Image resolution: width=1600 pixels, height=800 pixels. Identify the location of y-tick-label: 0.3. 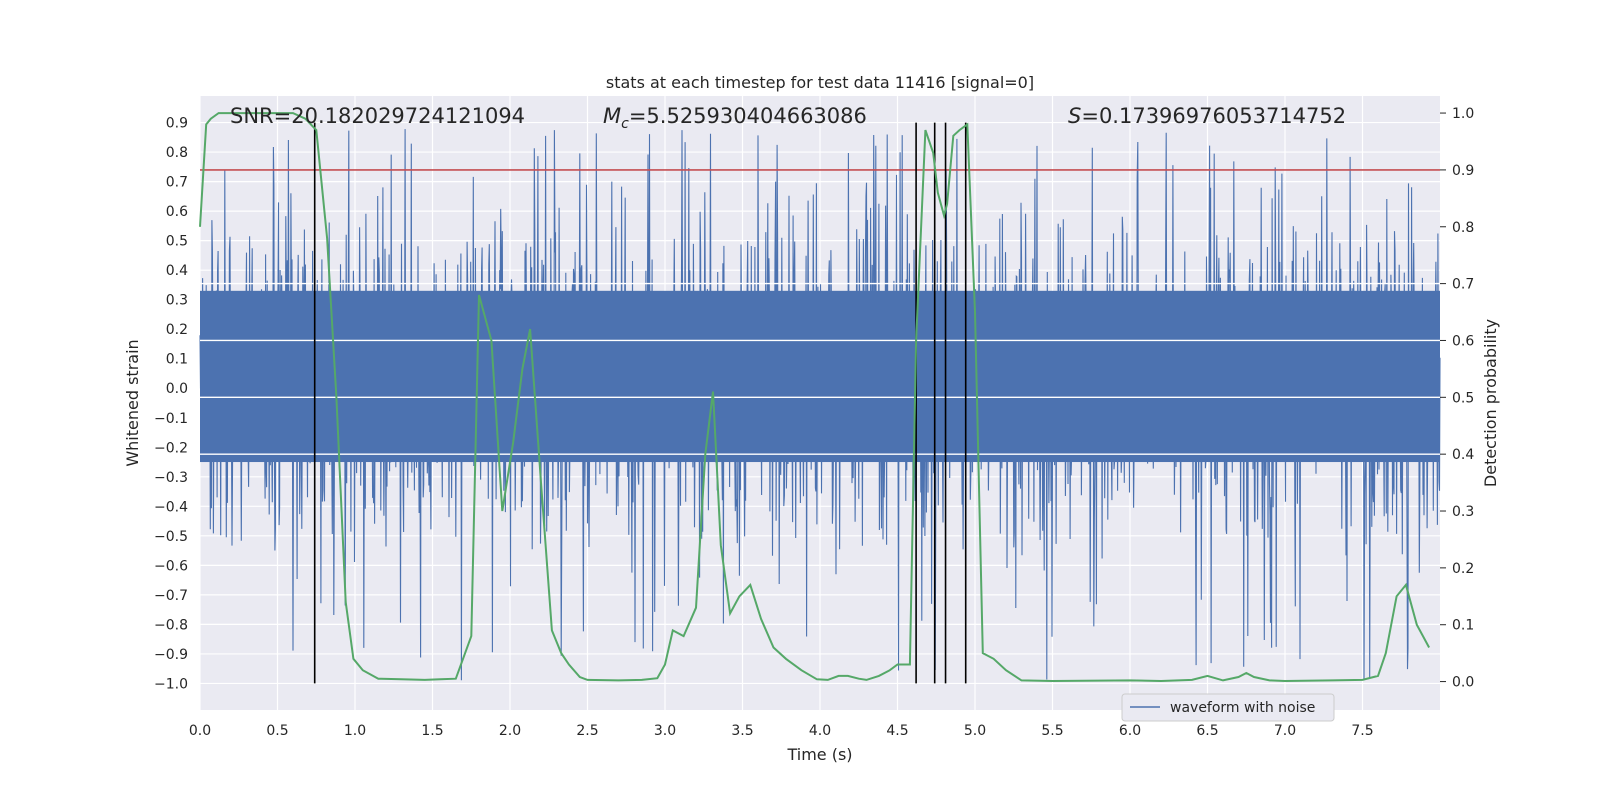
(177, 301).